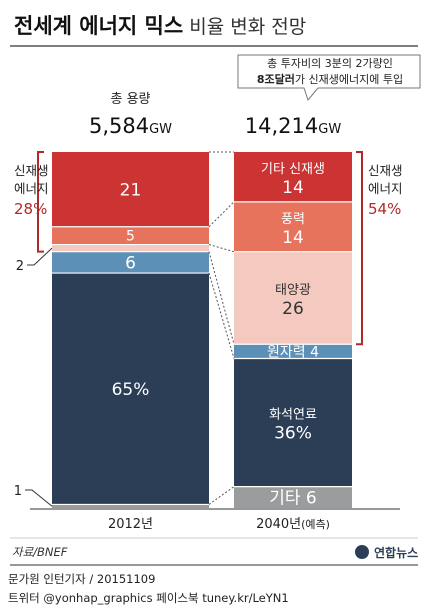 This screenshot has width=428, height=608. Describe the element at coordinates (385, 170) in the screenshot. I see `renewable-right-line1: 신재생` at that location.